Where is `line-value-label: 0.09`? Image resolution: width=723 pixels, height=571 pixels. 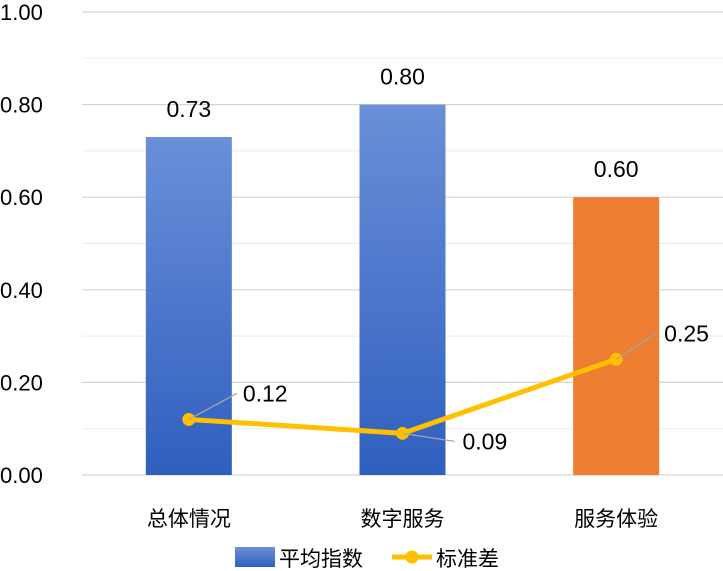 line-value-label: 0.09 is located at coordinates (485, 441).